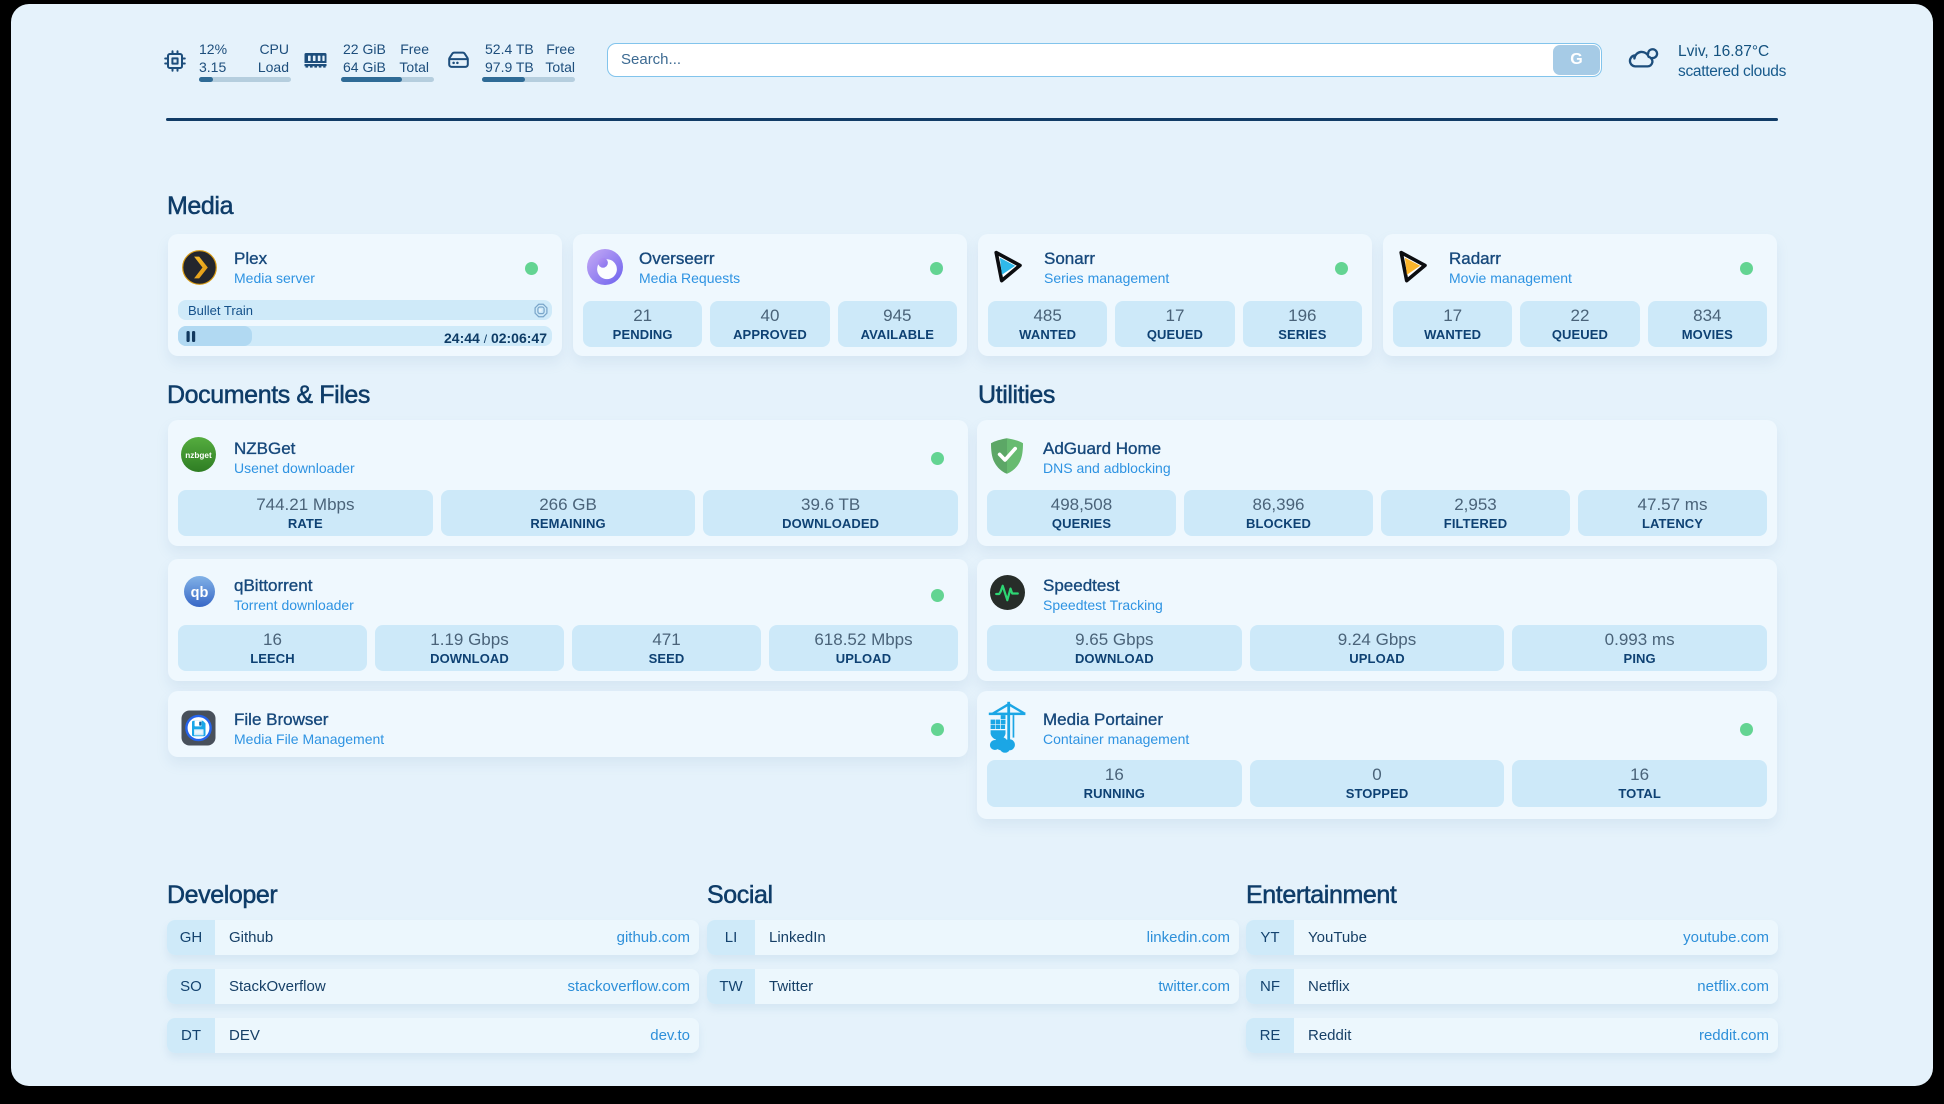  What do you see at coordinates (198, 455) in the screenshot?
I see `svg-text: nzbget` at bounding box center [198, 455].